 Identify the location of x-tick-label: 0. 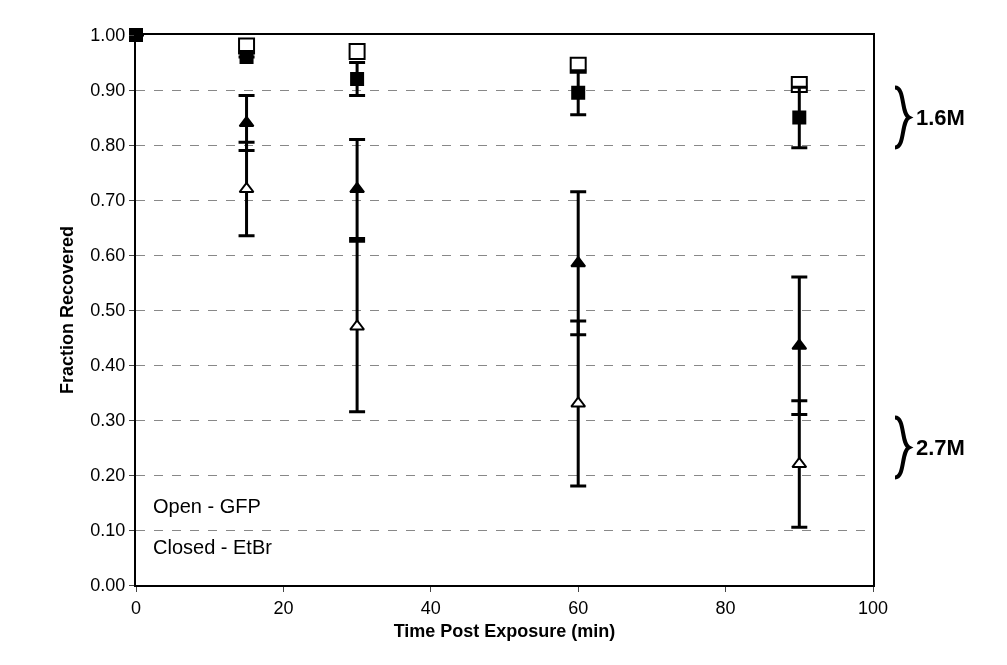
(136, 607).